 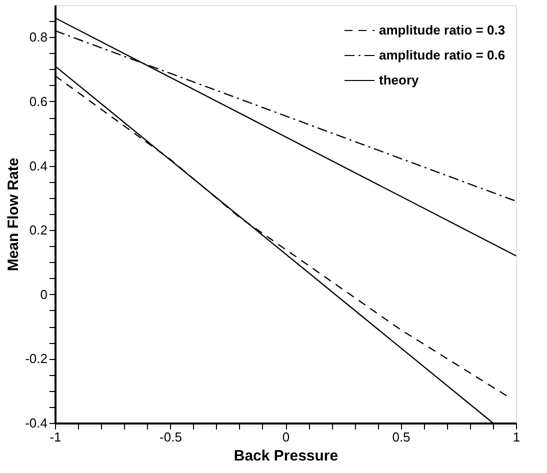 I want to click on y-tick-label: -0.4, so click(x=36, y=423).